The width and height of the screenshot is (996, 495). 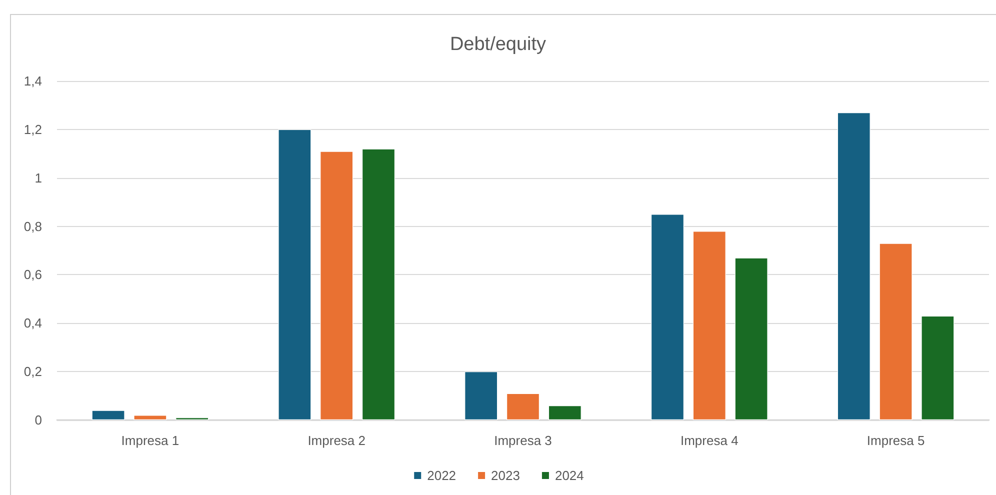 I want to click on y-tick-label: 1,4, so click(x=33, y=81).